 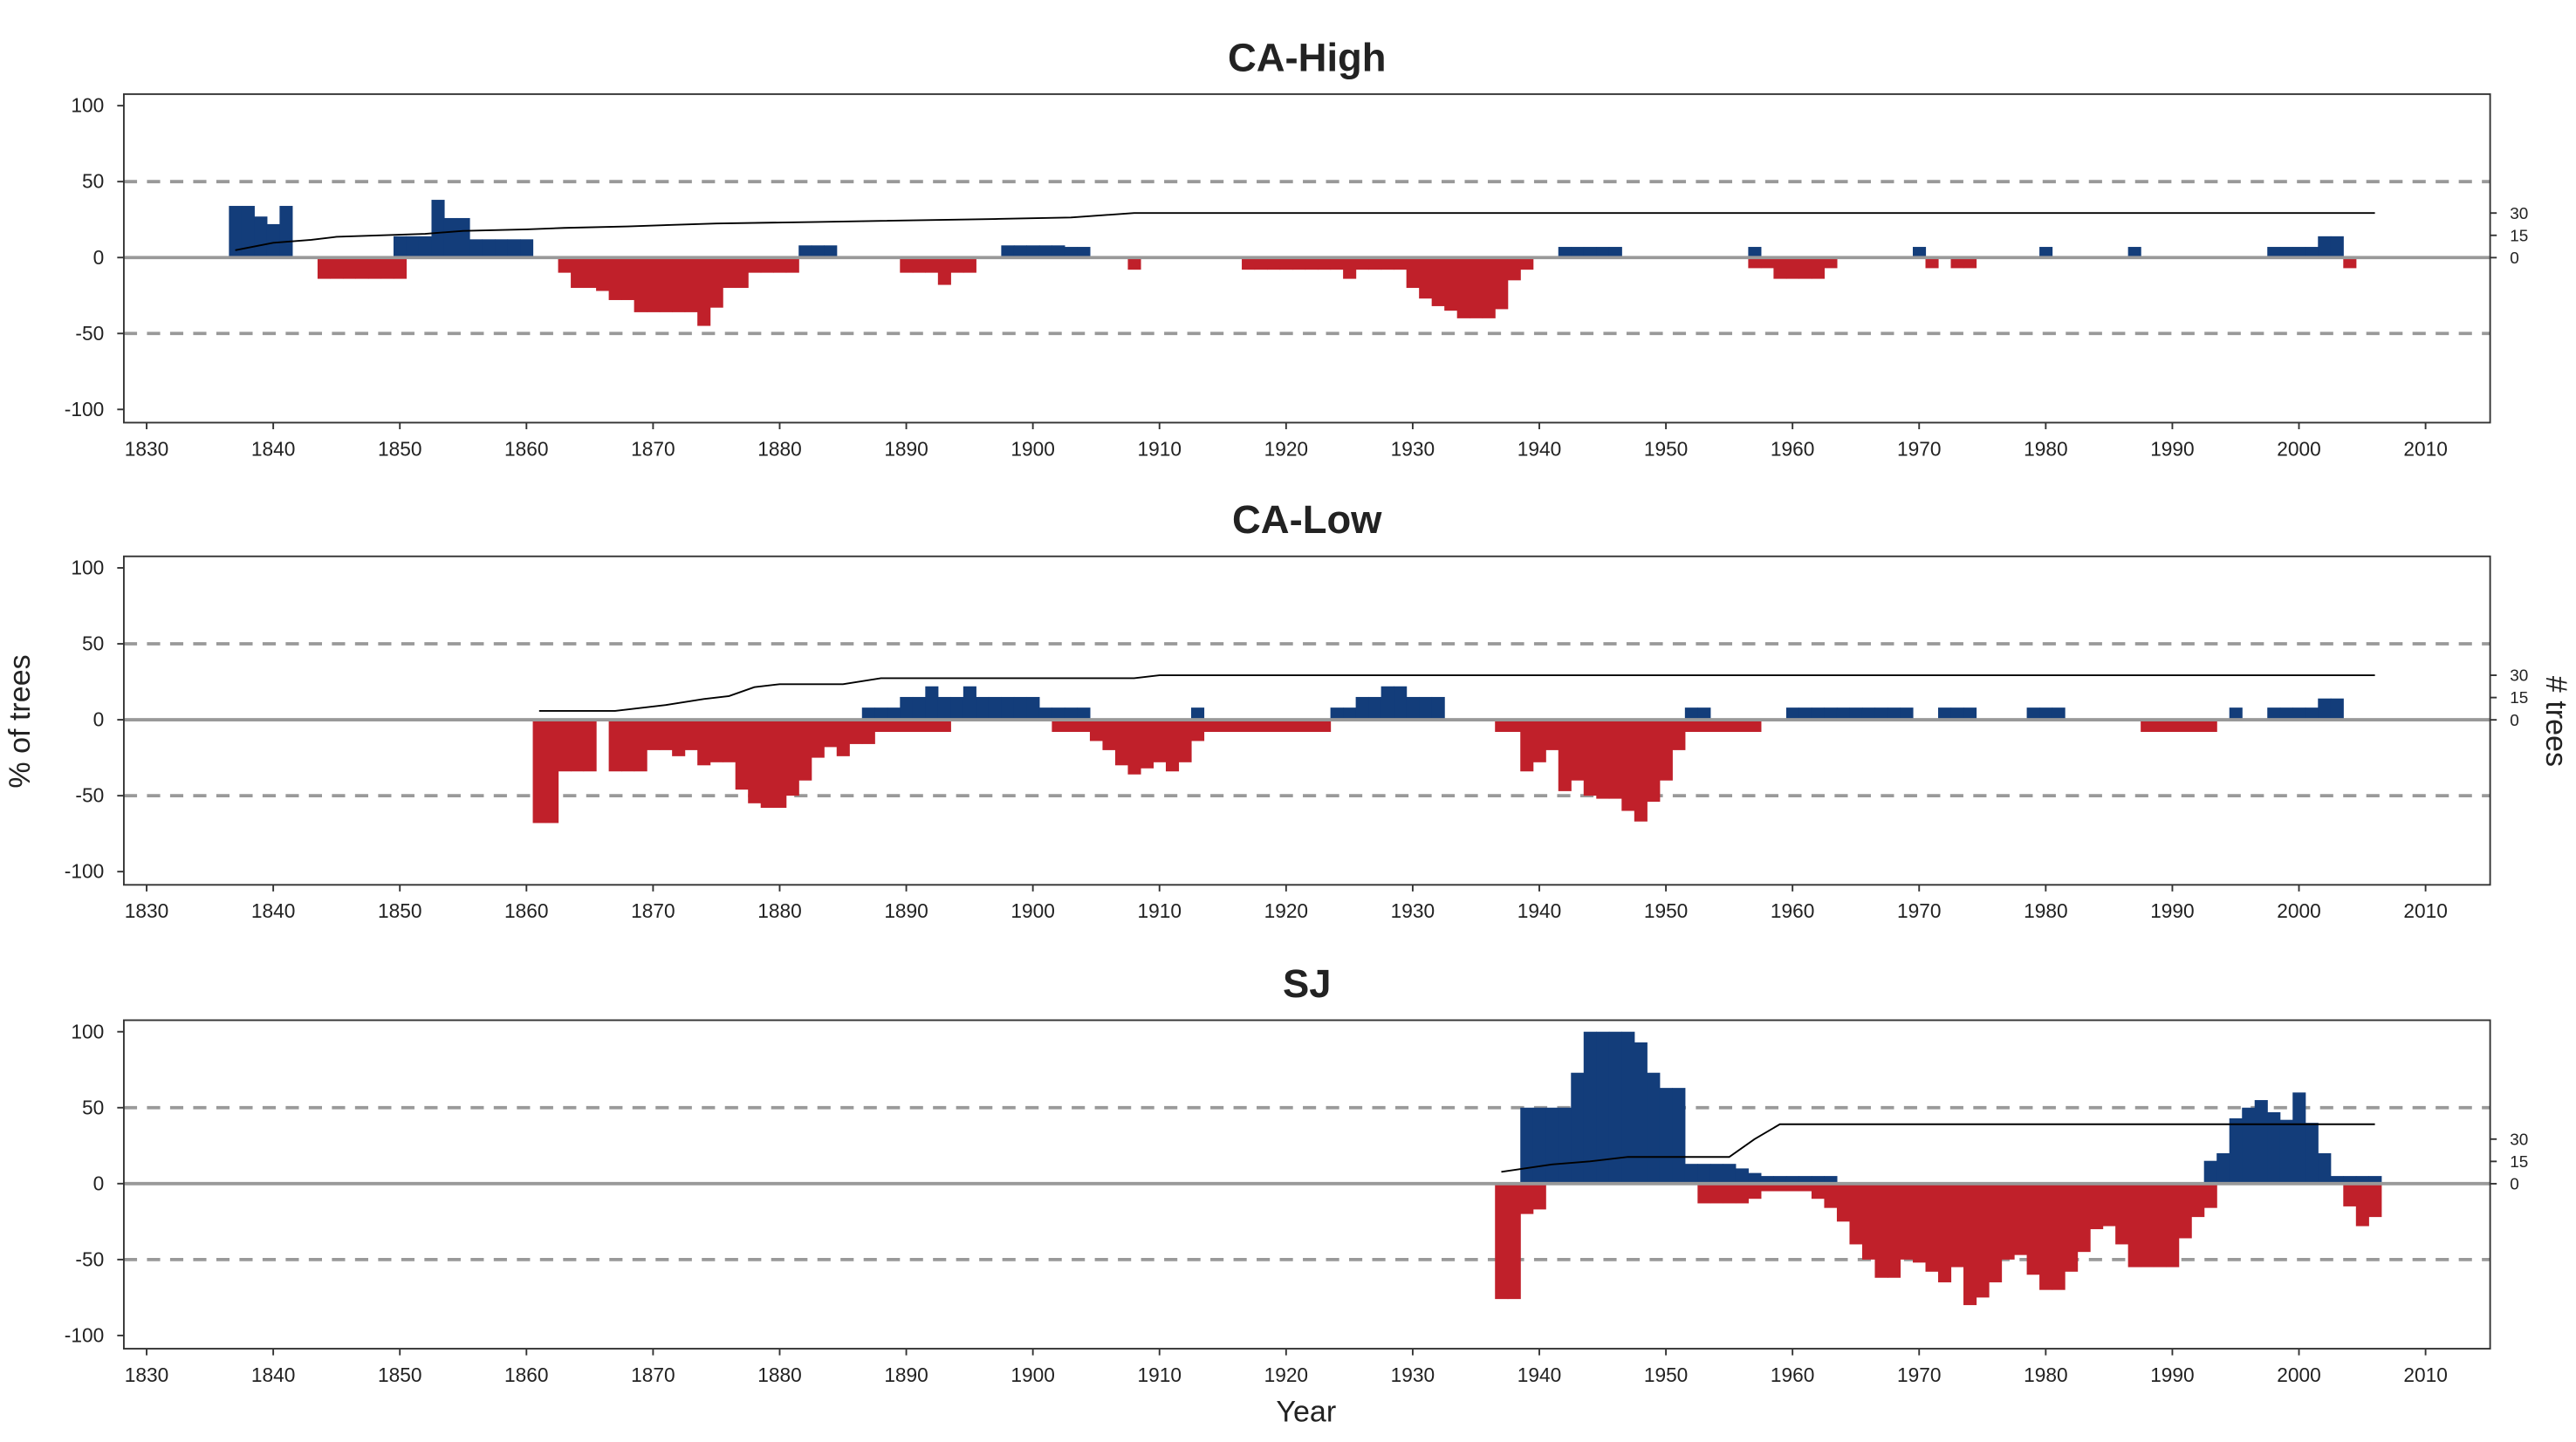 I want to click on y2-axis-label: # trees, so click(x=2556, y=721).